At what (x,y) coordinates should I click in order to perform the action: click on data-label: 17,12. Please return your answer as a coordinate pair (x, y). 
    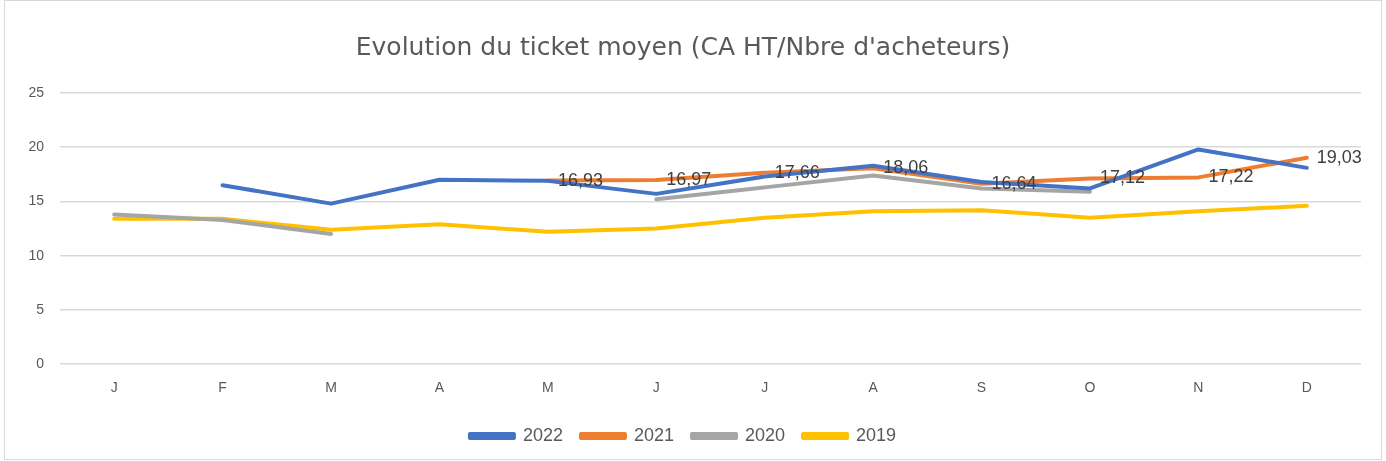
    Looking at the image, I should click on (1122, 177).